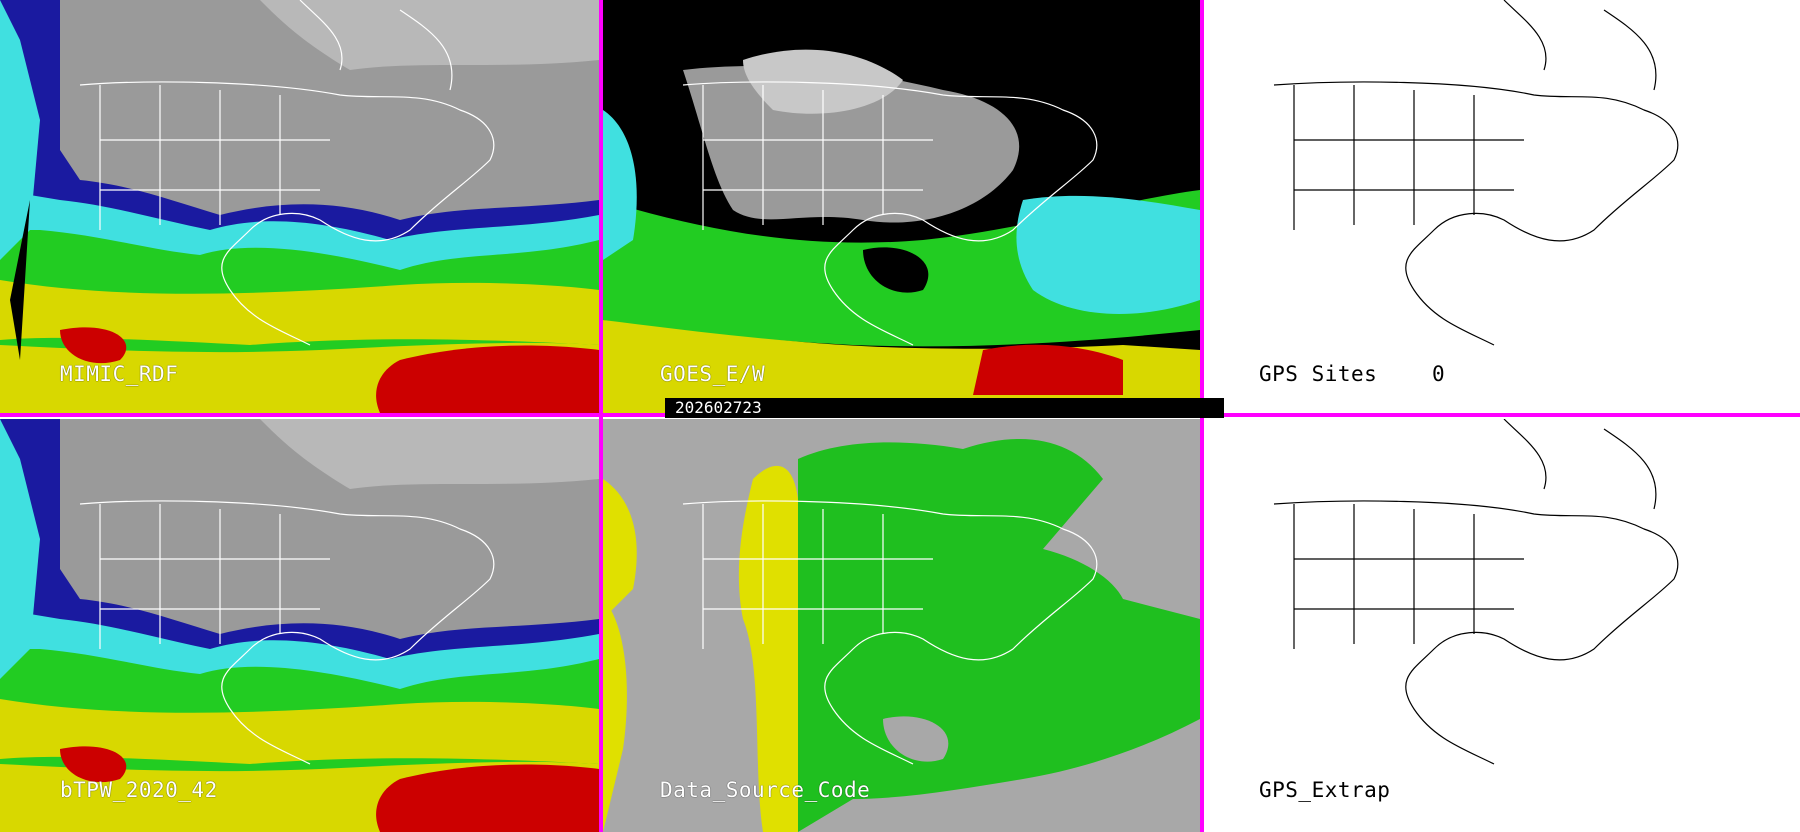 This screenshot has width=1800, height=832. I want to click on site-count: 0, so click(1439, 374).